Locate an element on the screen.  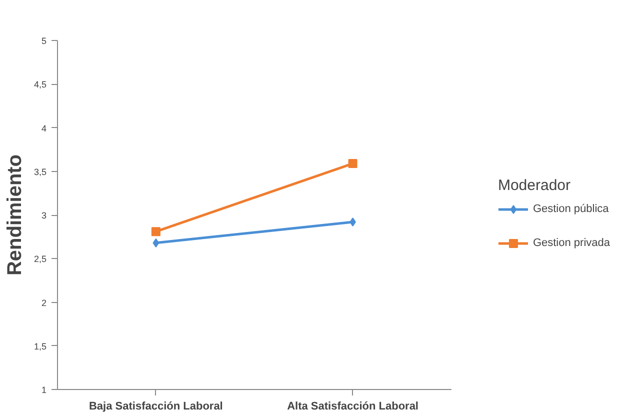
y-tick-label: 2 is located at coordinates (44, 303).